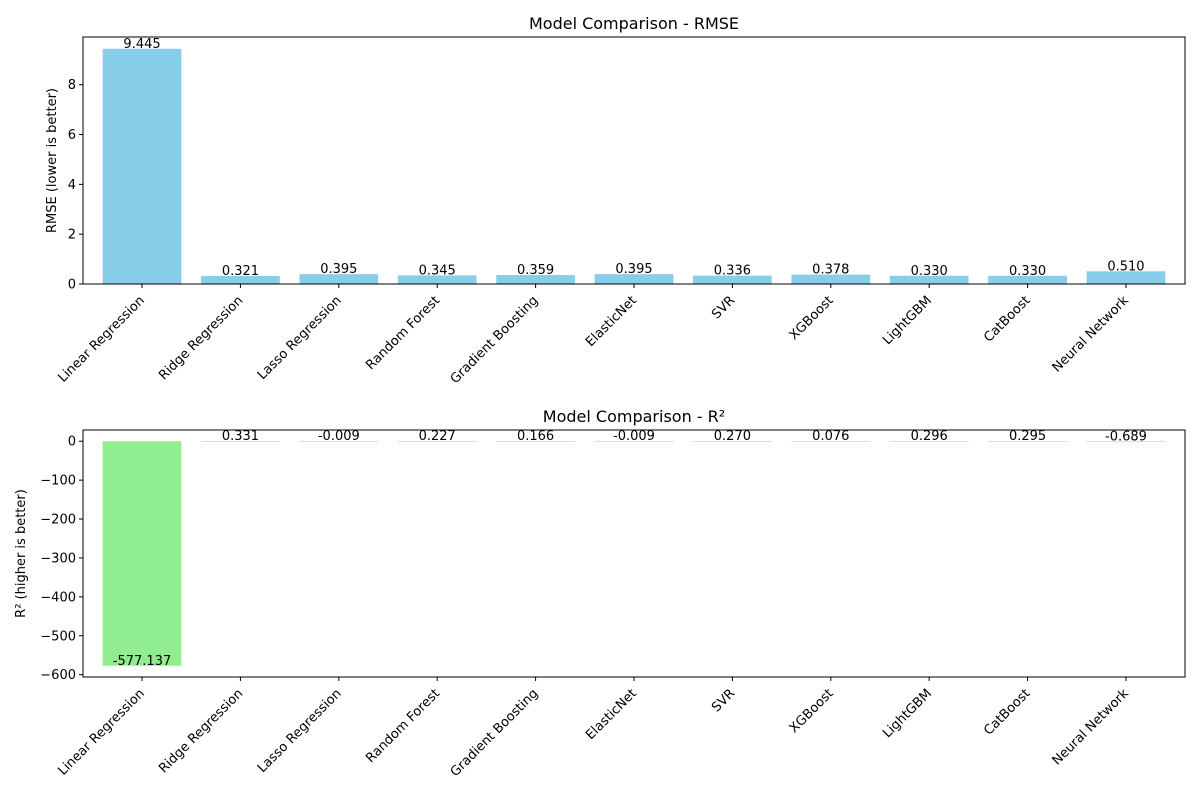  I want to click on r2-y-tick-label-4: −400, so click(58, 597).